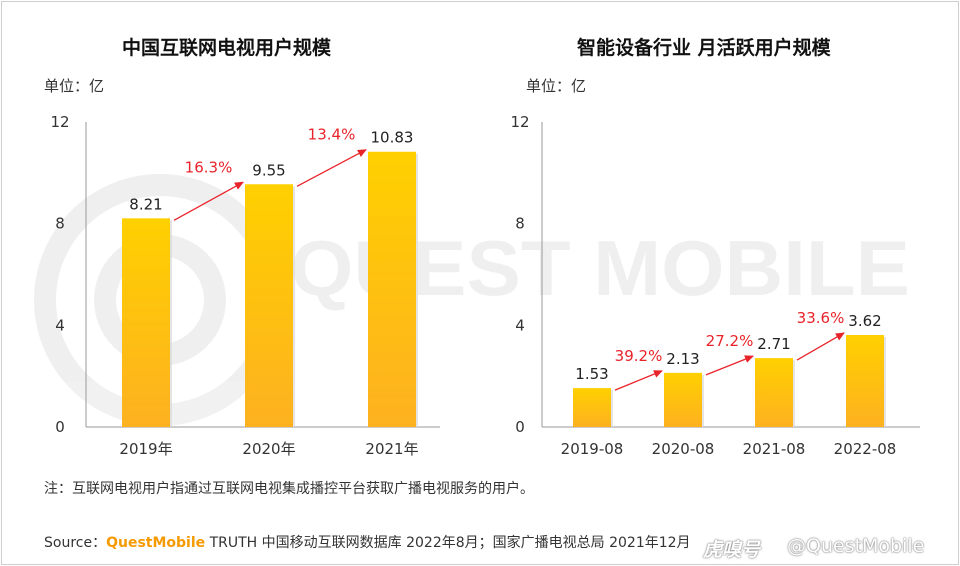 The height and width of the screenshot is (566, 960). Describe the element at coordinates (209, 167) in the screenshot. I see `growth-label: 16.3%` at that location.